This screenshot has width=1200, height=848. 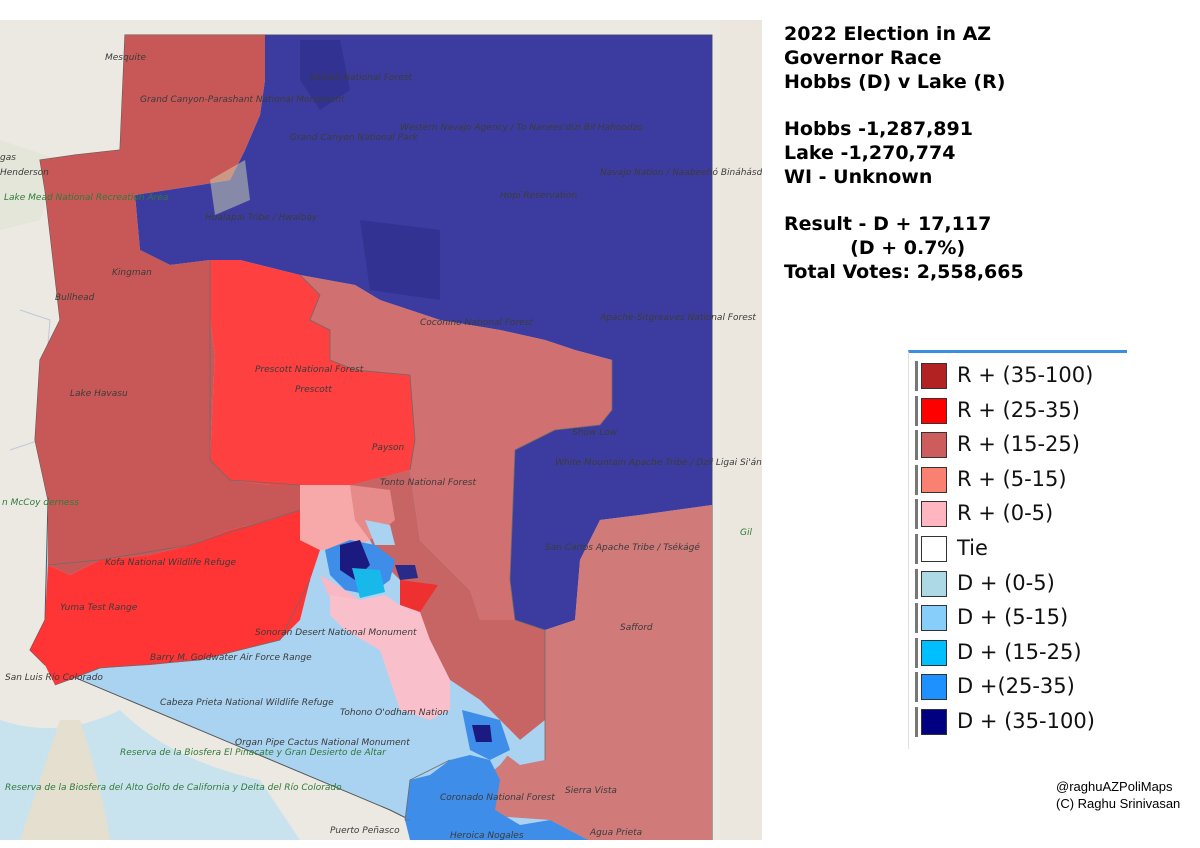 I want to click on label-grand-canyon-parashant: Grand Canyon-Parashant National Monument, so click(x=242, y=100).